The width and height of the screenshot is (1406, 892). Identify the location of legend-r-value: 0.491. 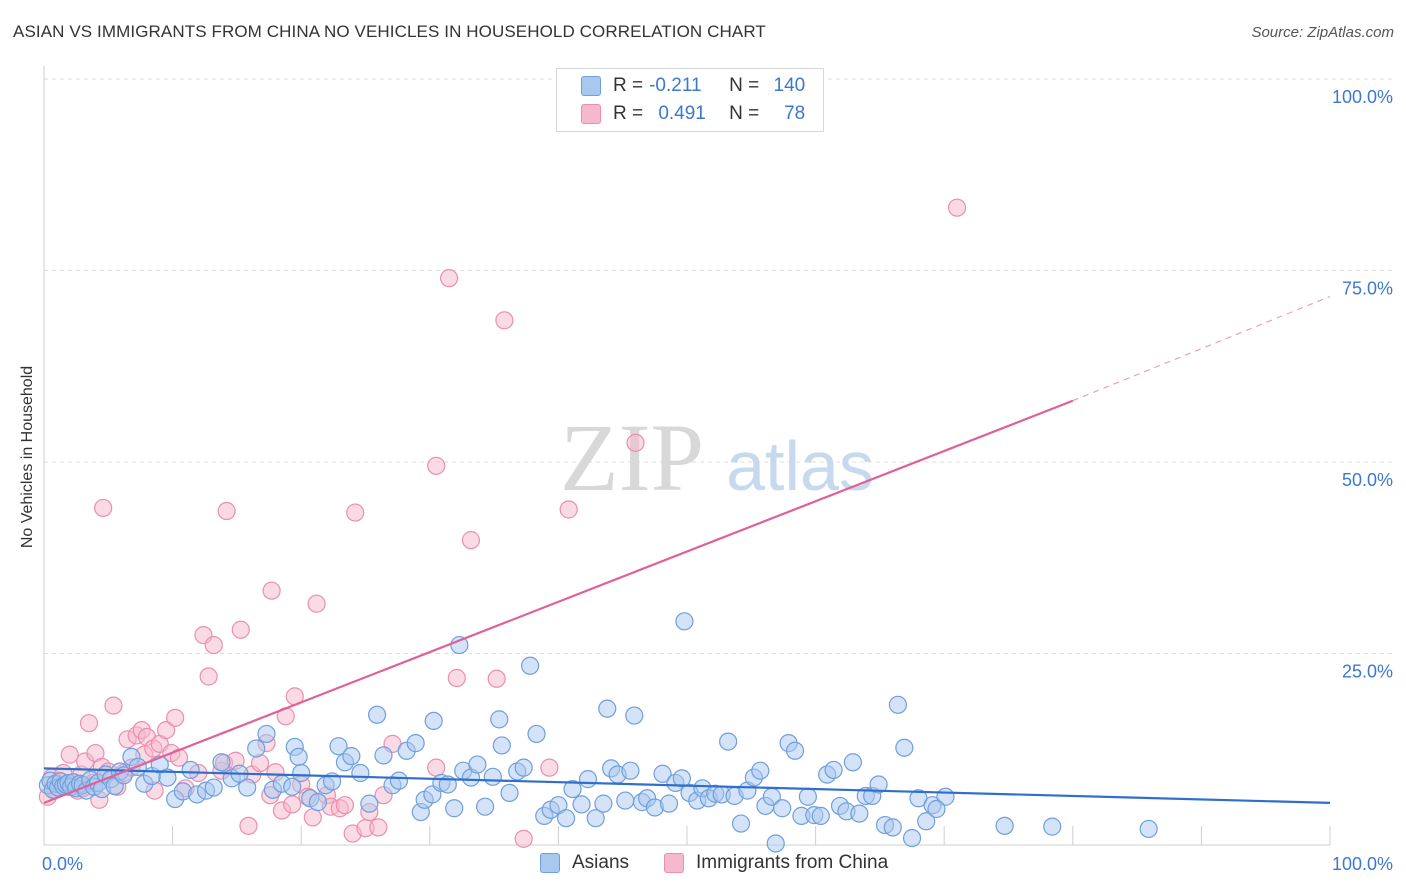
(682, 113).